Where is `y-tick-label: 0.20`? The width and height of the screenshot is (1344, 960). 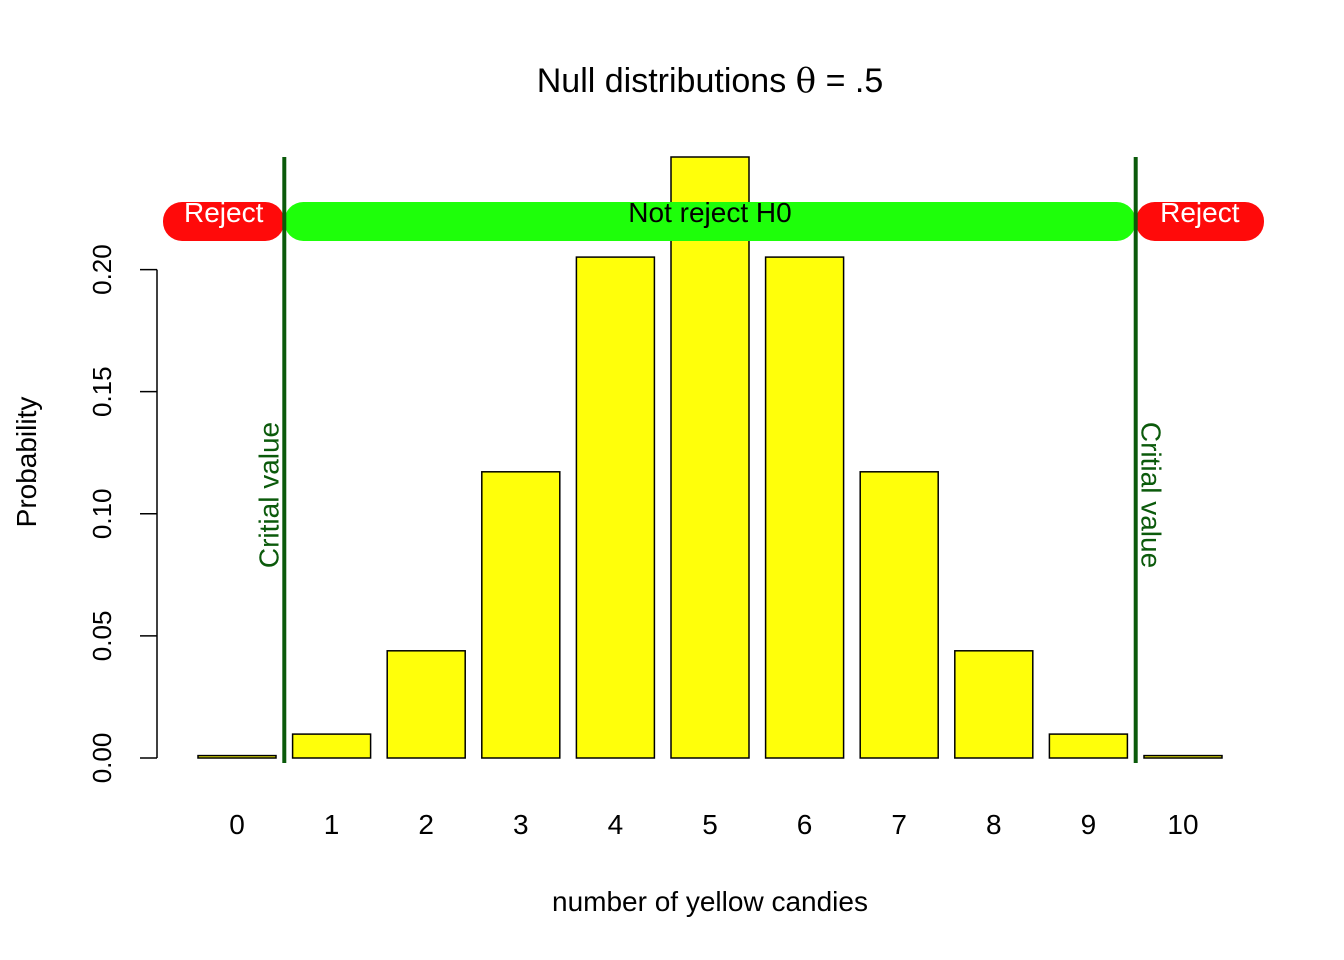 y-tick-label: 0.20 is located at coordinates (102, 269).